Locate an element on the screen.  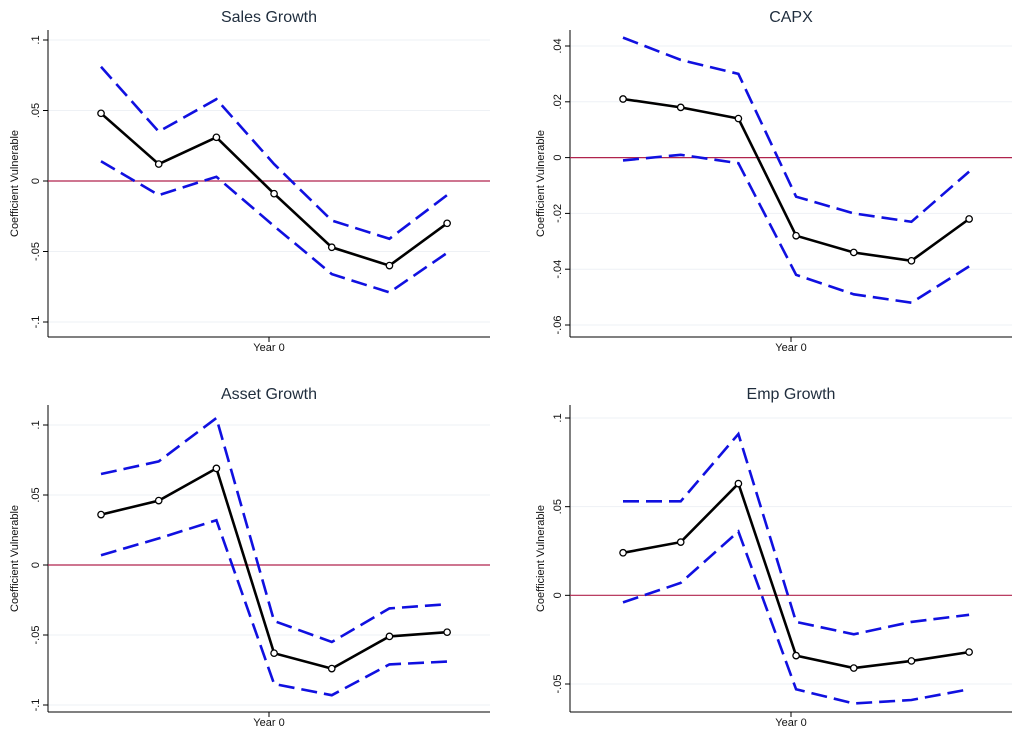
y-tick-label: -.04 is located at coordinates (558, 269).